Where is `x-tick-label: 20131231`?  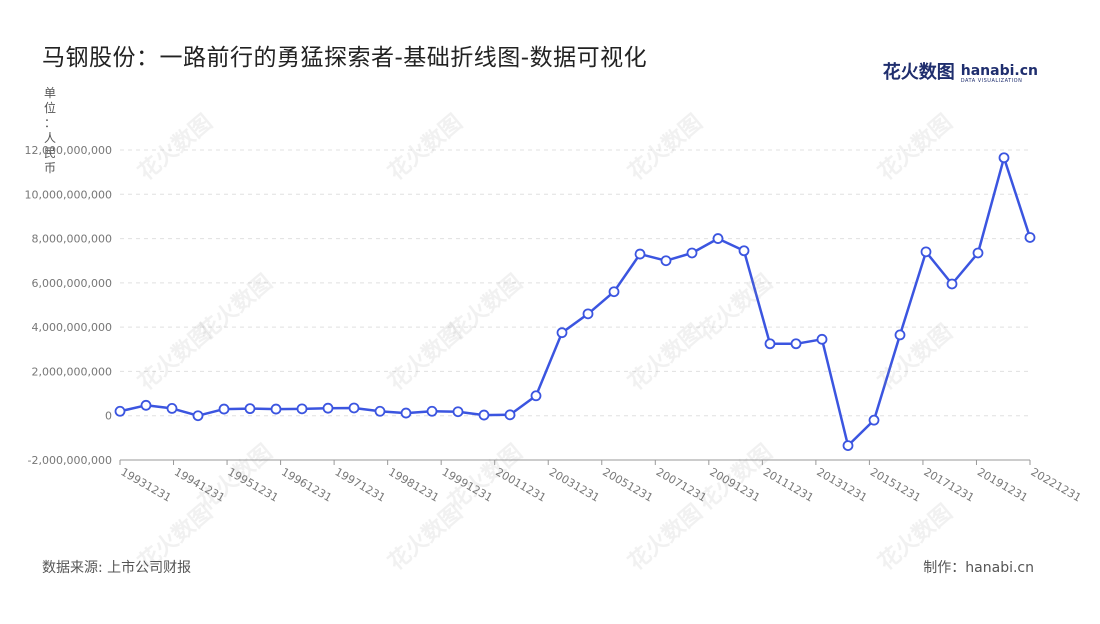 x-tick-label: 20131231 is located at coordinates (841, 484).